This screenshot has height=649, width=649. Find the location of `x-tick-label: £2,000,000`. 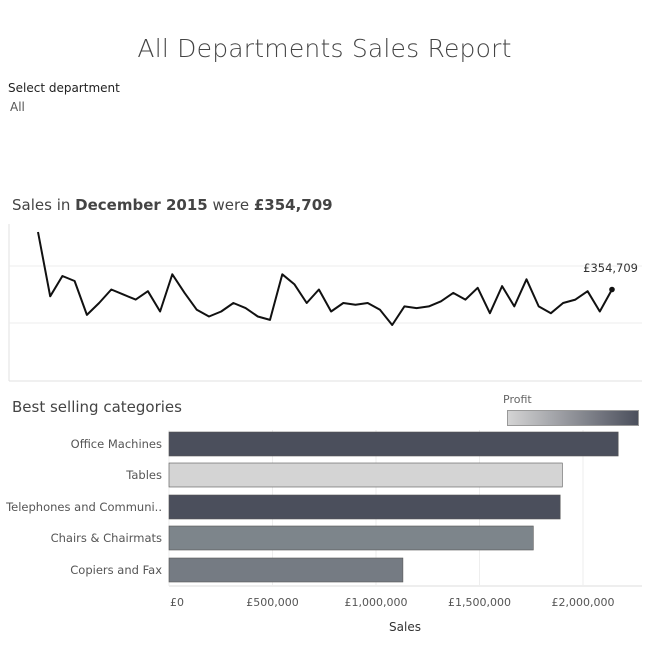

x-tick-label: £2,000,000 is located at coordinates (583, 602).